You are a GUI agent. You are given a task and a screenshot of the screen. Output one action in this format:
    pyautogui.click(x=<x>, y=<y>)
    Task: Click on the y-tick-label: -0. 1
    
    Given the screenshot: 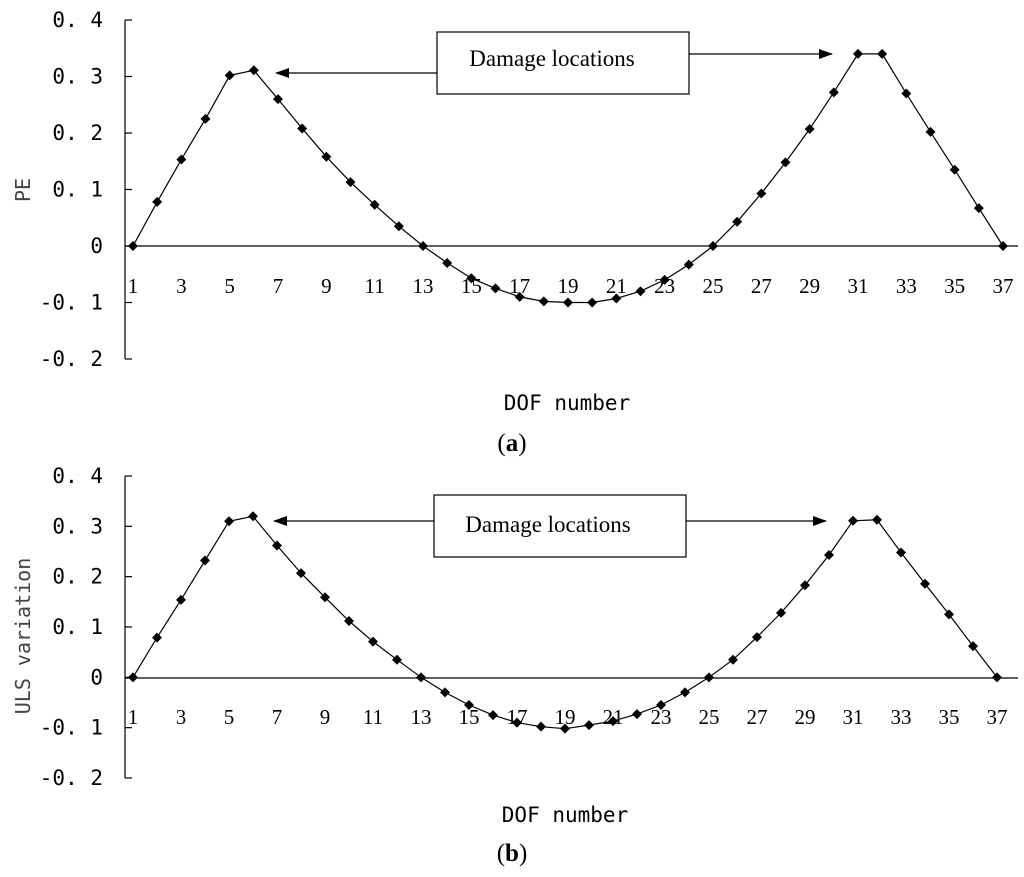 What is the action you would take?
    pyautogui.click(x=71, y=303)
    